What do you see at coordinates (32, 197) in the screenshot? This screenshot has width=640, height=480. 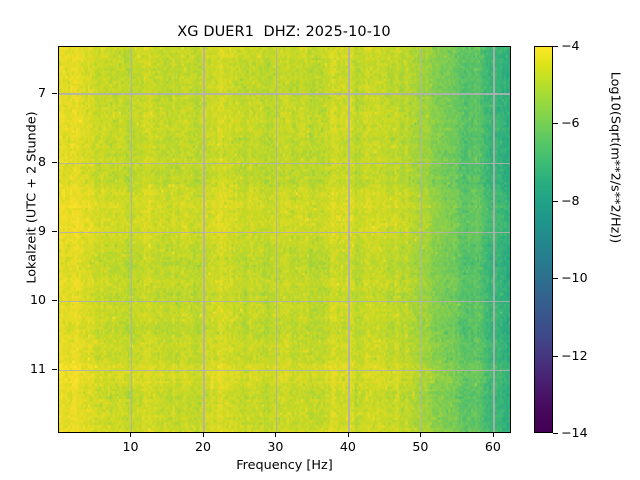 I see `y-axis-label: Lokalzeit (UTC + 2 Stunde)` at bounding box center [32, 197].